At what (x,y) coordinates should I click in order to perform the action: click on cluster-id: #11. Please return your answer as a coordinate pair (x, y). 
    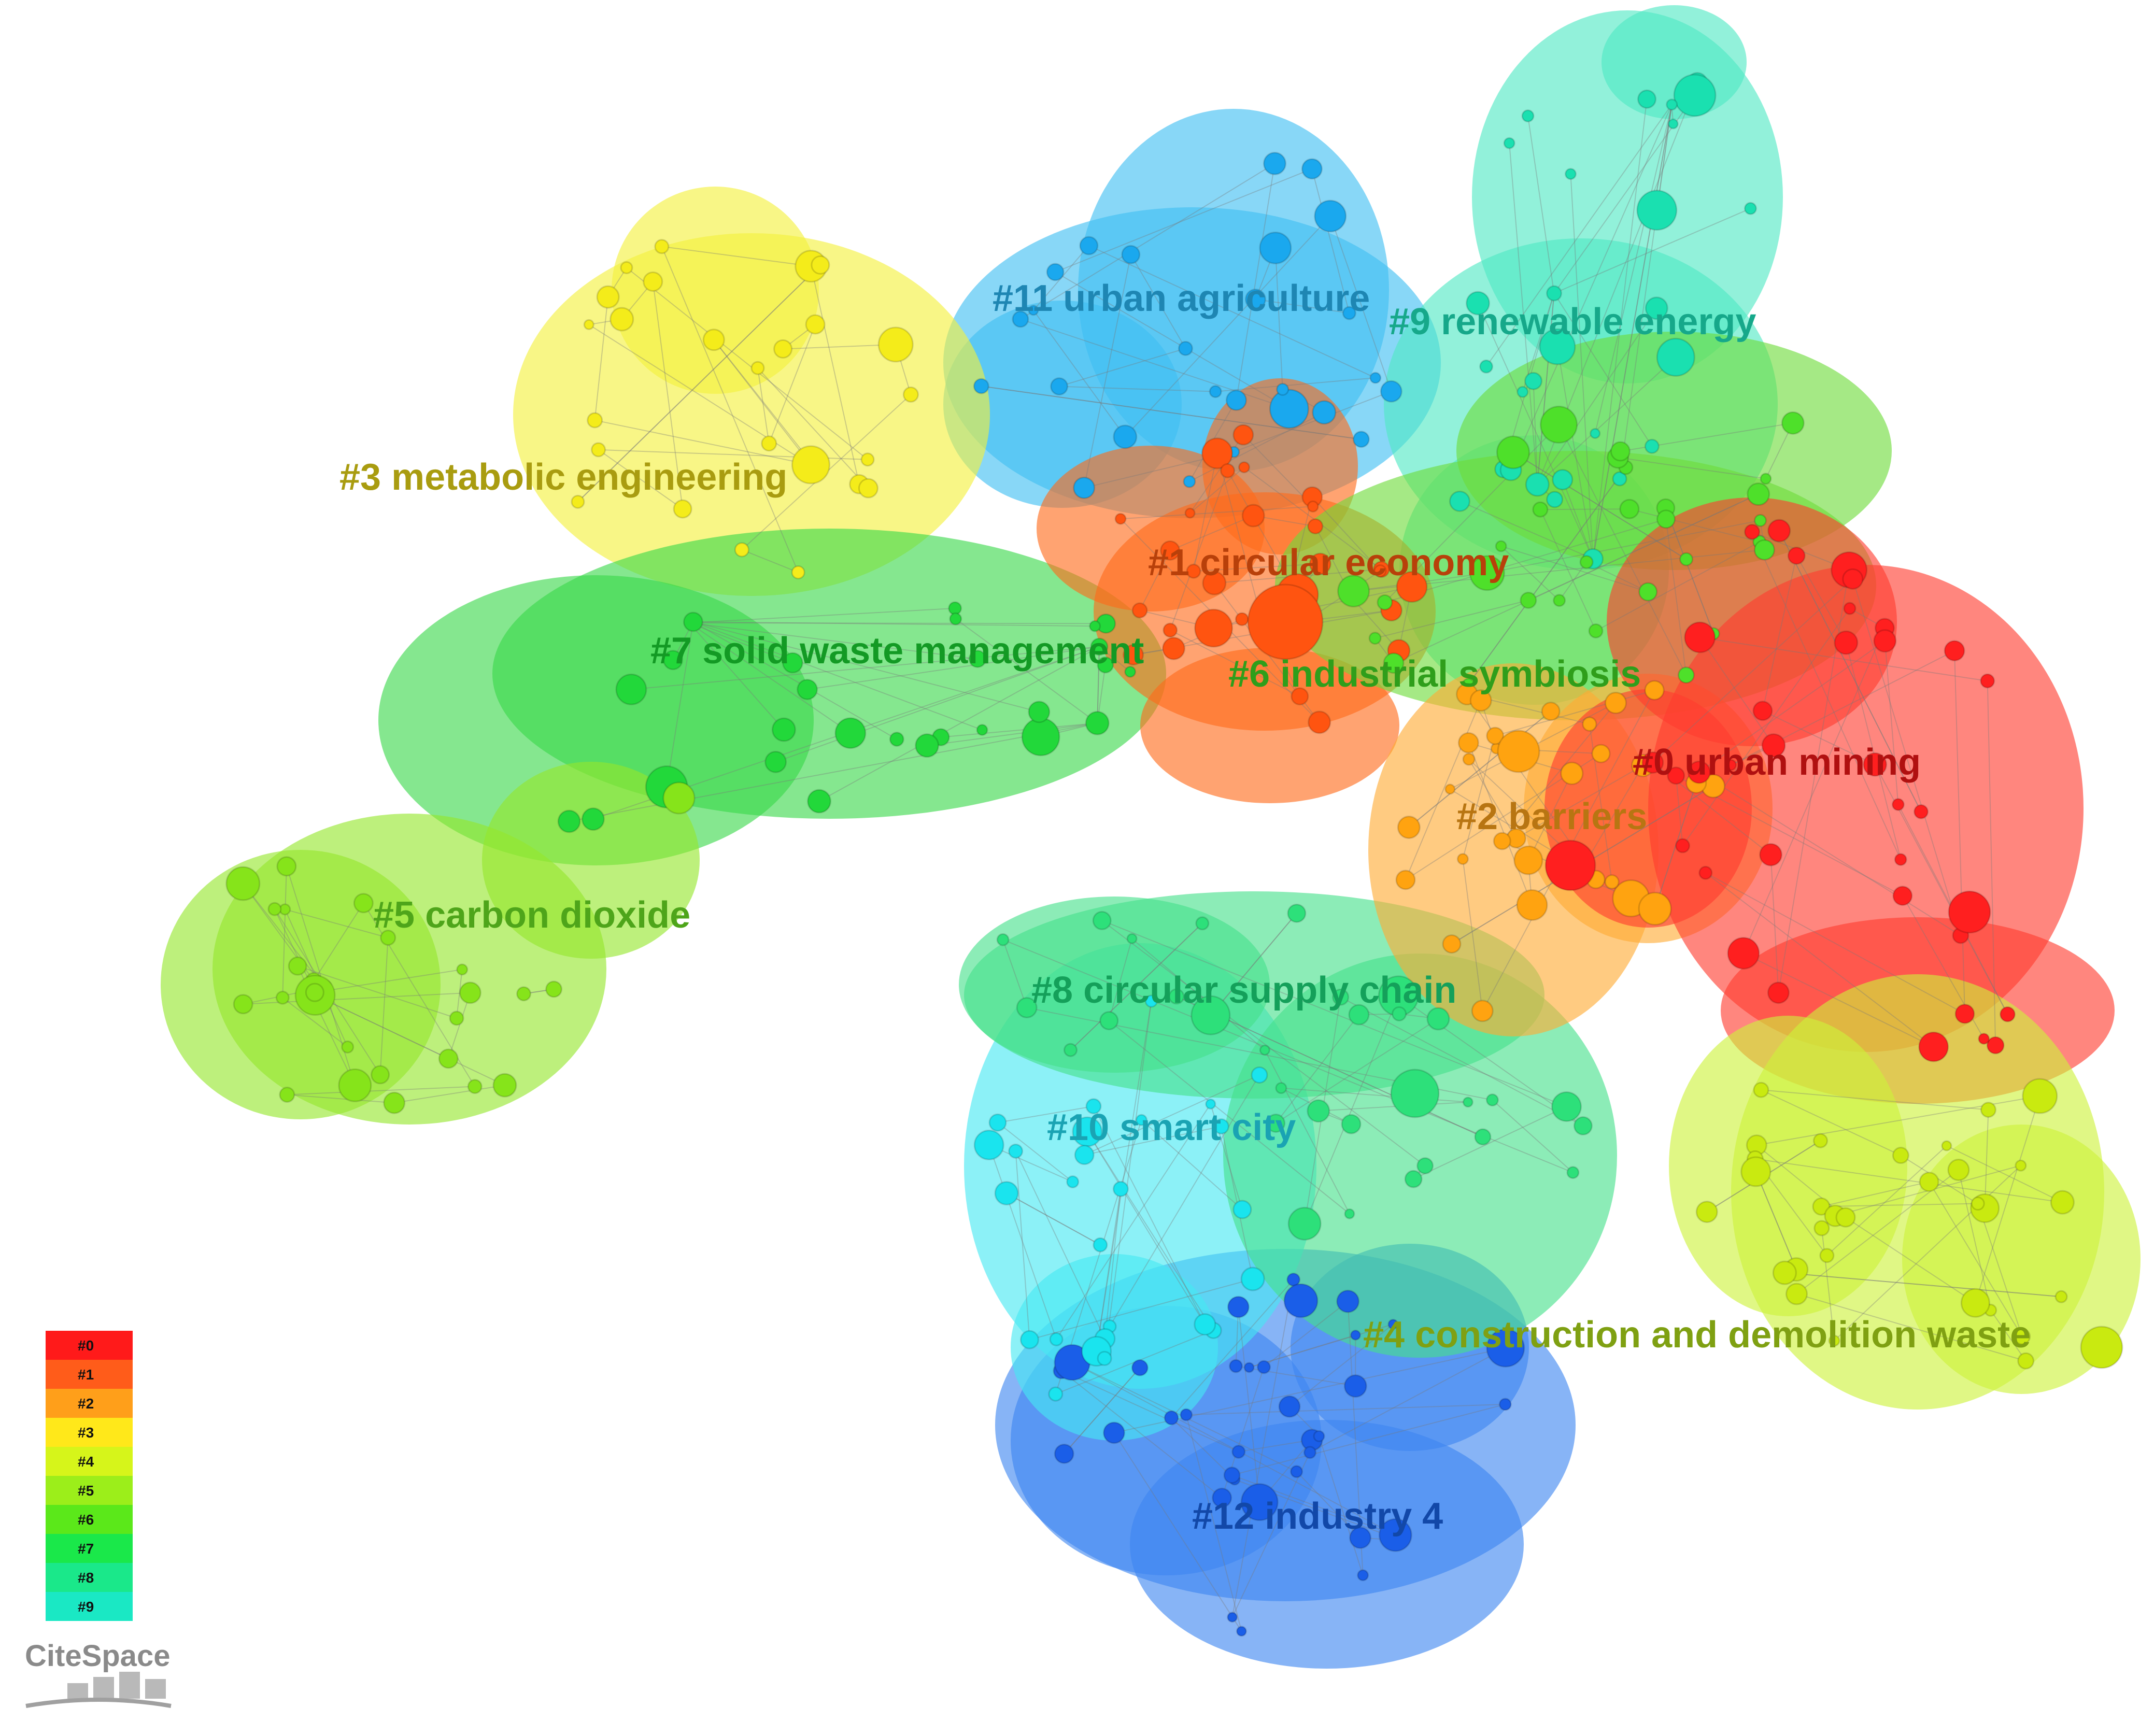
    Looking at the image, I should click on (1023, 298).